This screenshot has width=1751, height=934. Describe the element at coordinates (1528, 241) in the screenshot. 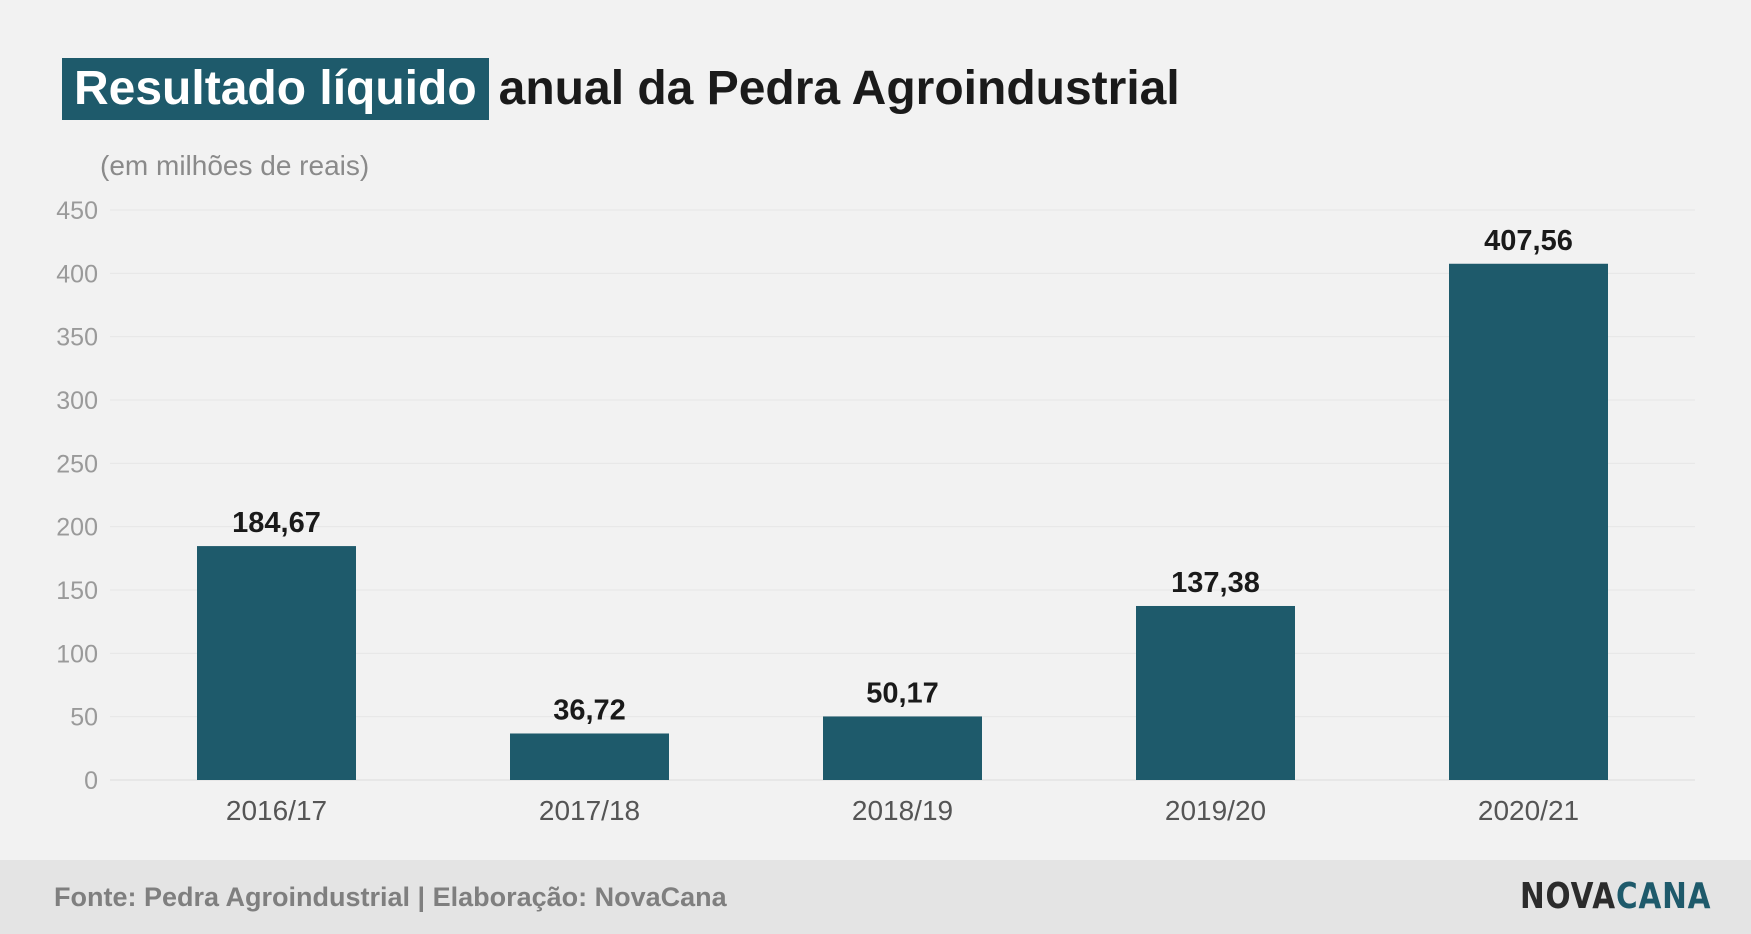

I see `data-label: 407,56` at that location.